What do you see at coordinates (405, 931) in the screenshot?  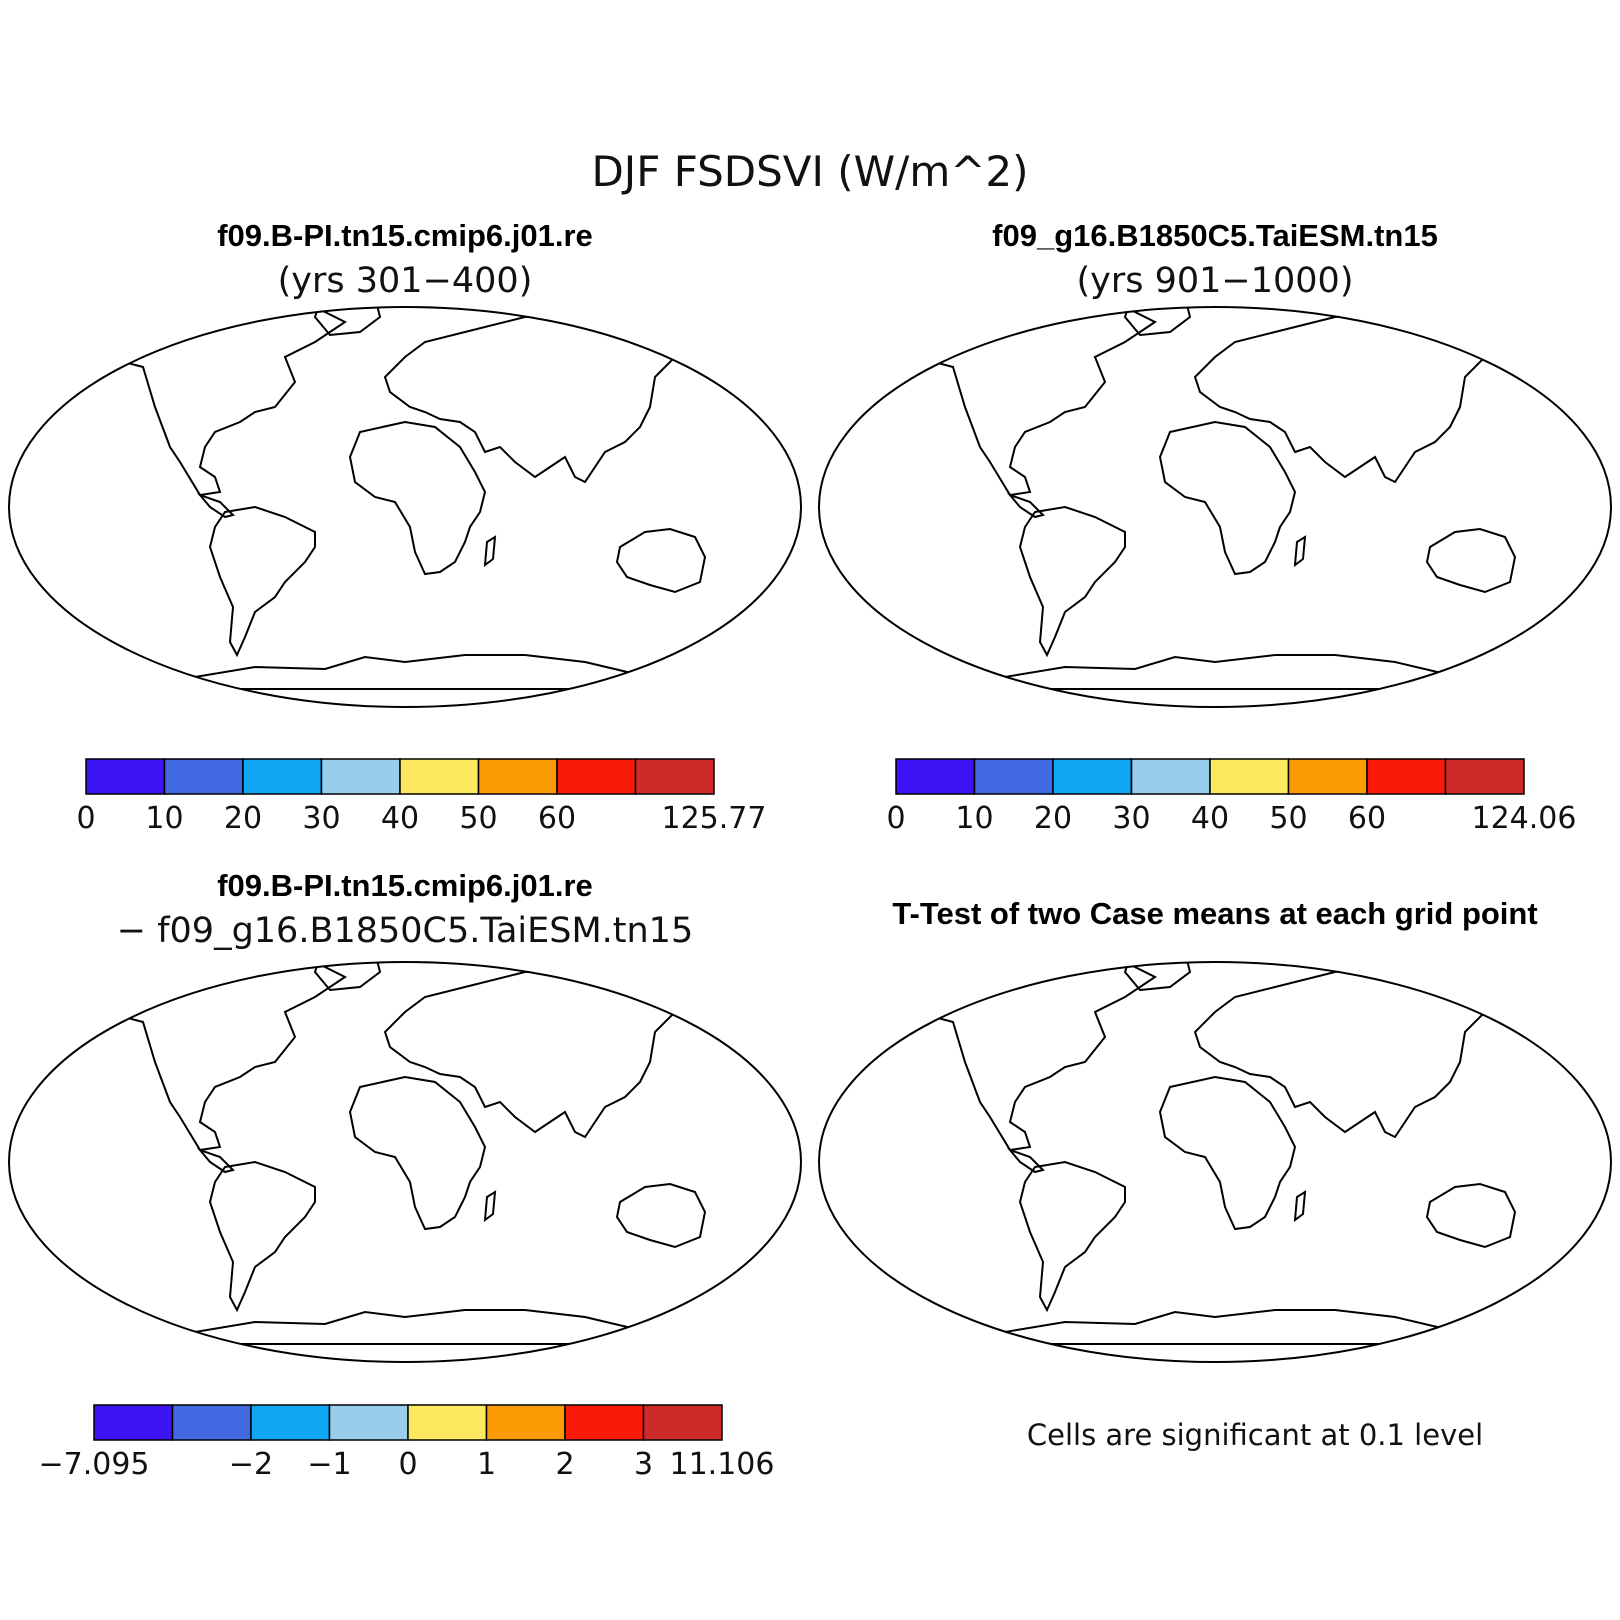 I see `panel-difference-subtitle: − f09_g16.B1850C5.TaiESM.tn15` at bounding box center [405, 931].